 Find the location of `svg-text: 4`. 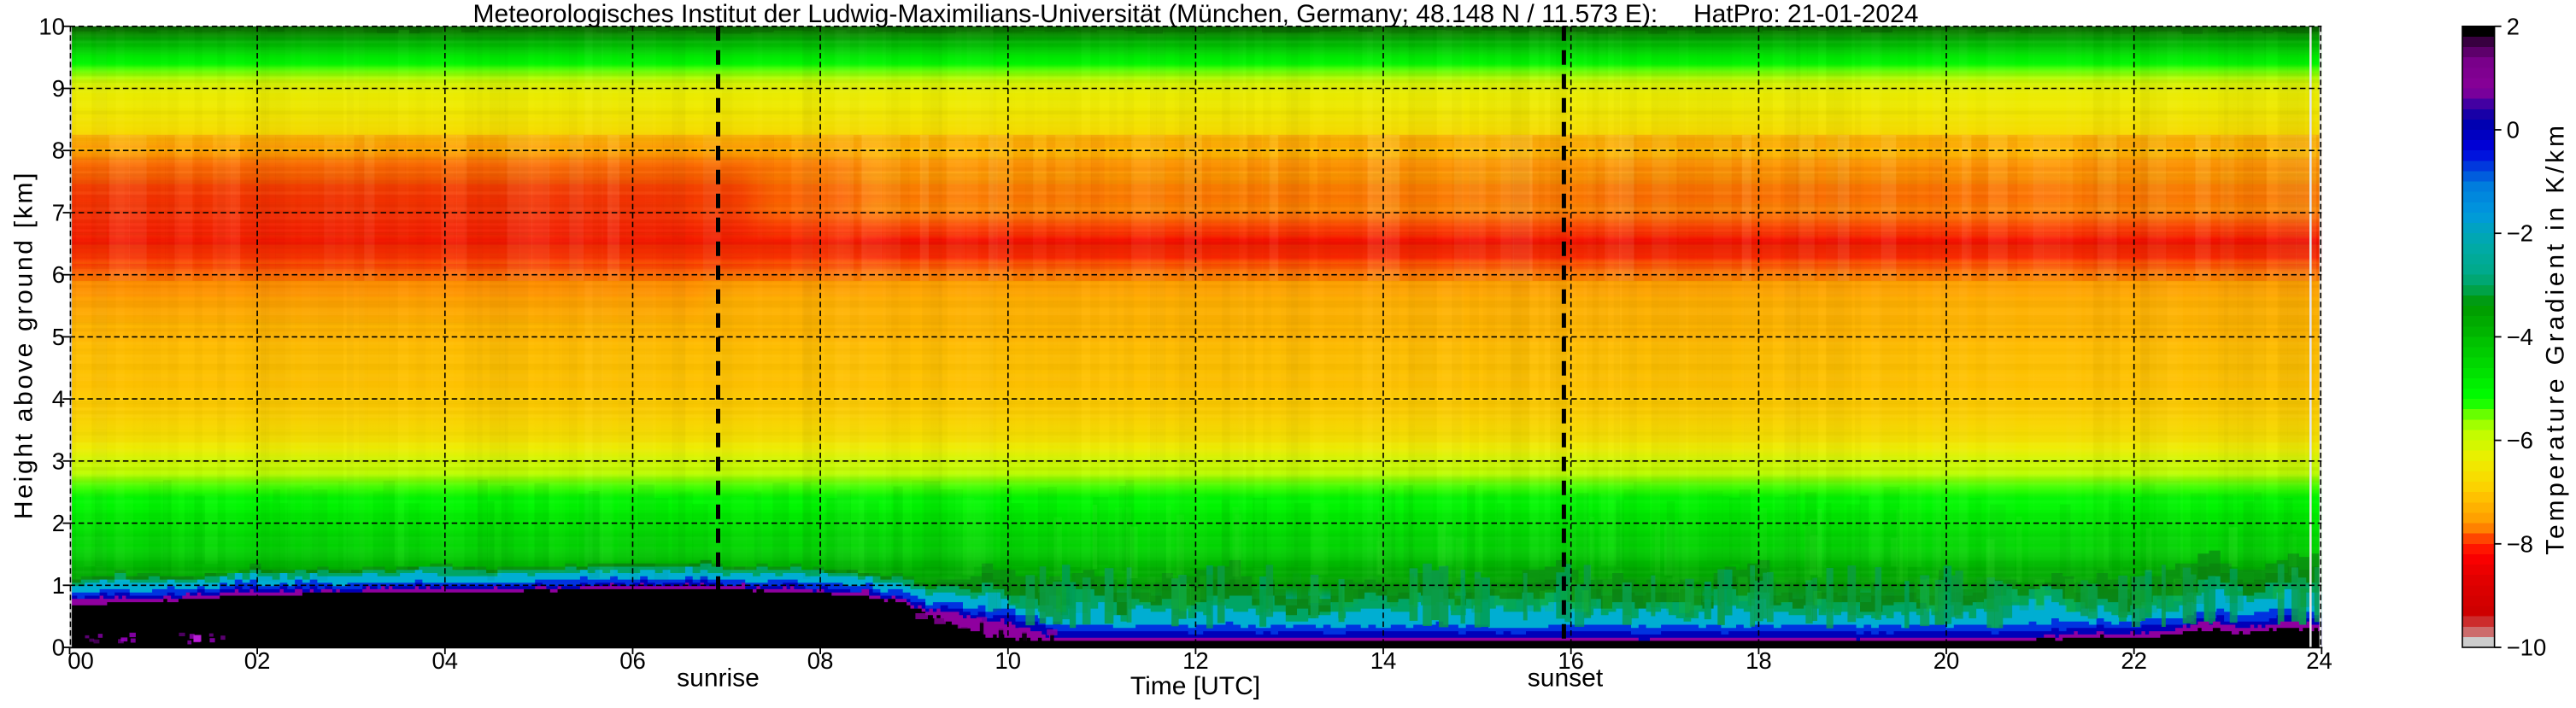

svg-text: 4 is located at coordinates (59, 400).